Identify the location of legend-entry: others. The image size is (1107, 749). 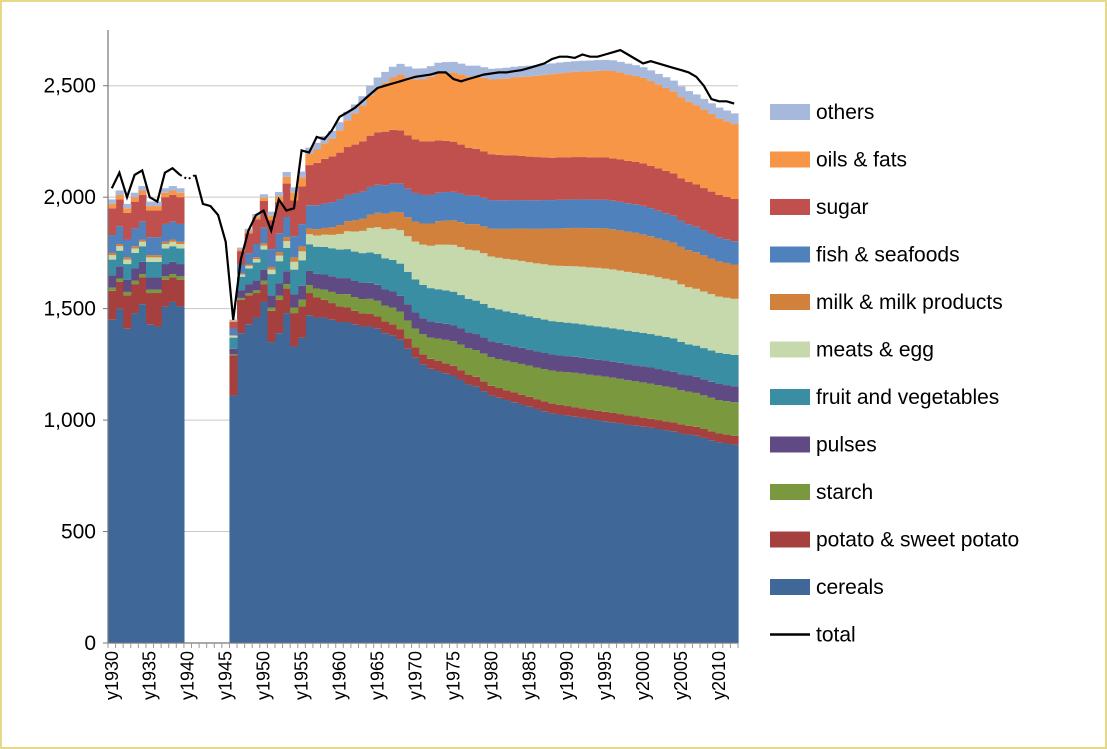
(822, 112).